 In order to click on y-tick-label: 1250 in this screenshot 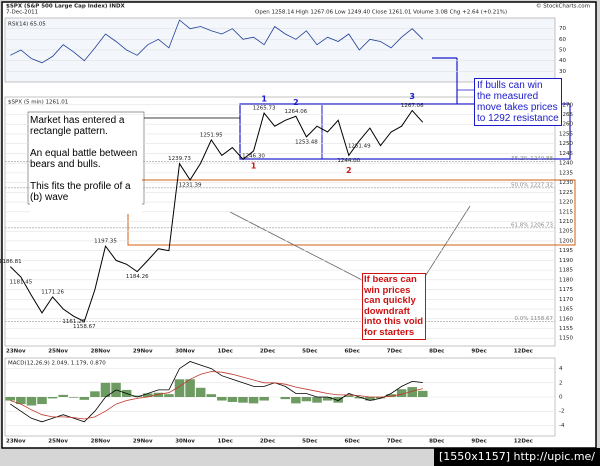, I will do `click(566, 144)`.